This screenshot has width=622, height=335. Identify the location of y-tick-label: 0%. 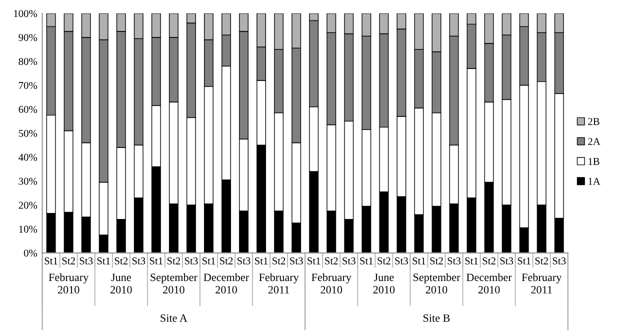
(31, 253).